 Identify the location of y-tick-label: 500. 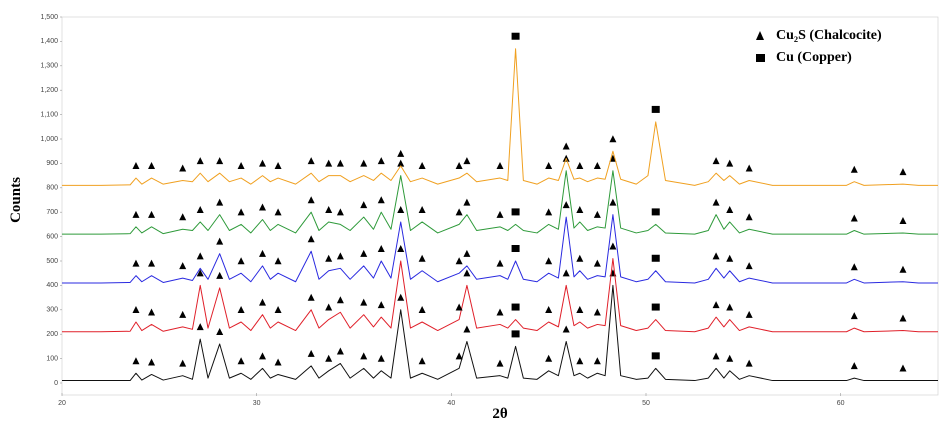
(52, 261).